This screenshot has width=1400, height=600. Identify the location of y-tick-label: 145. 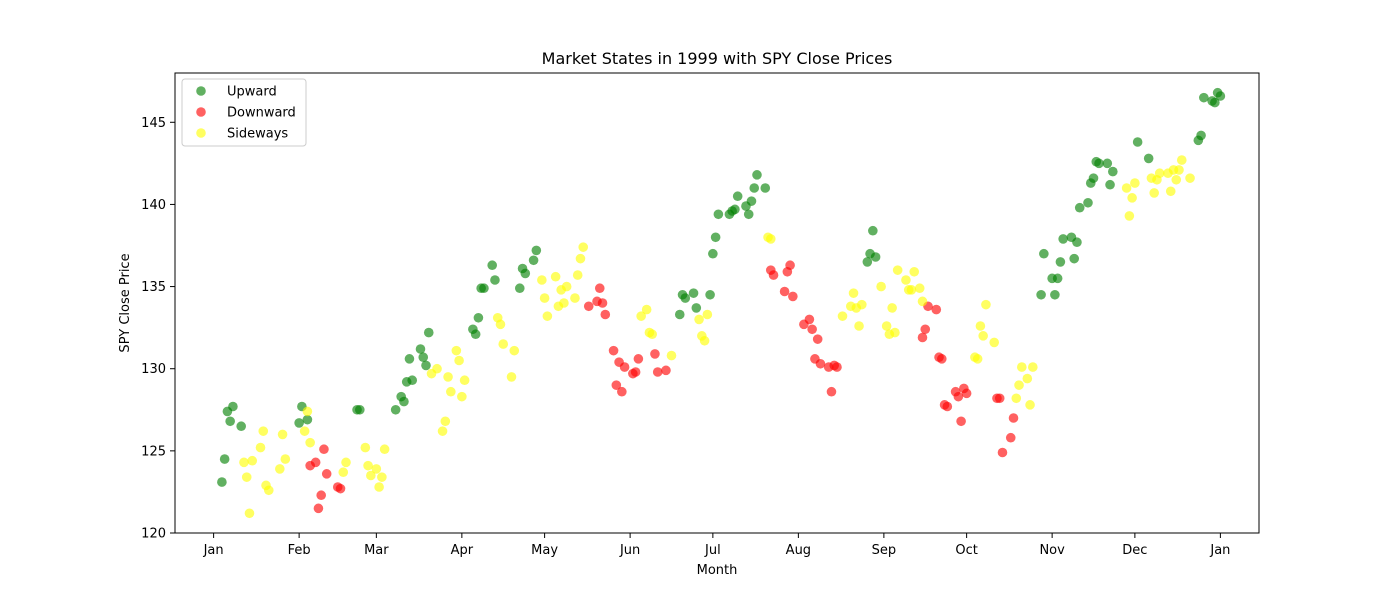
(153, 123).